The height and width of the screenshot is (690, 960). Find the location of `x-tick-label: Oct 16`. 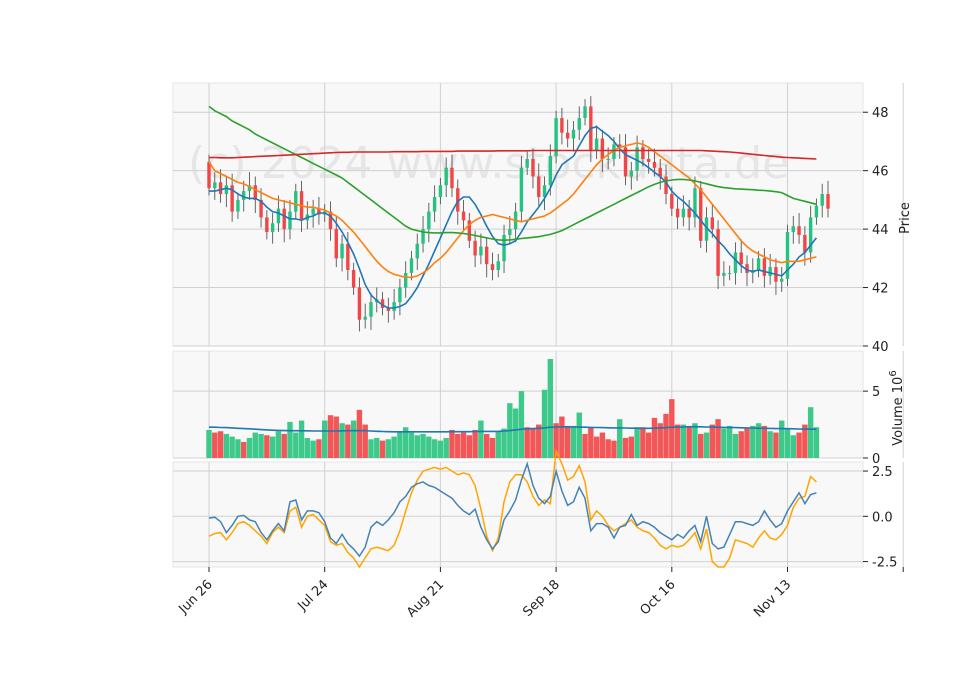

x-tick-label: Oct 16 is located at coordinates (658, 597).